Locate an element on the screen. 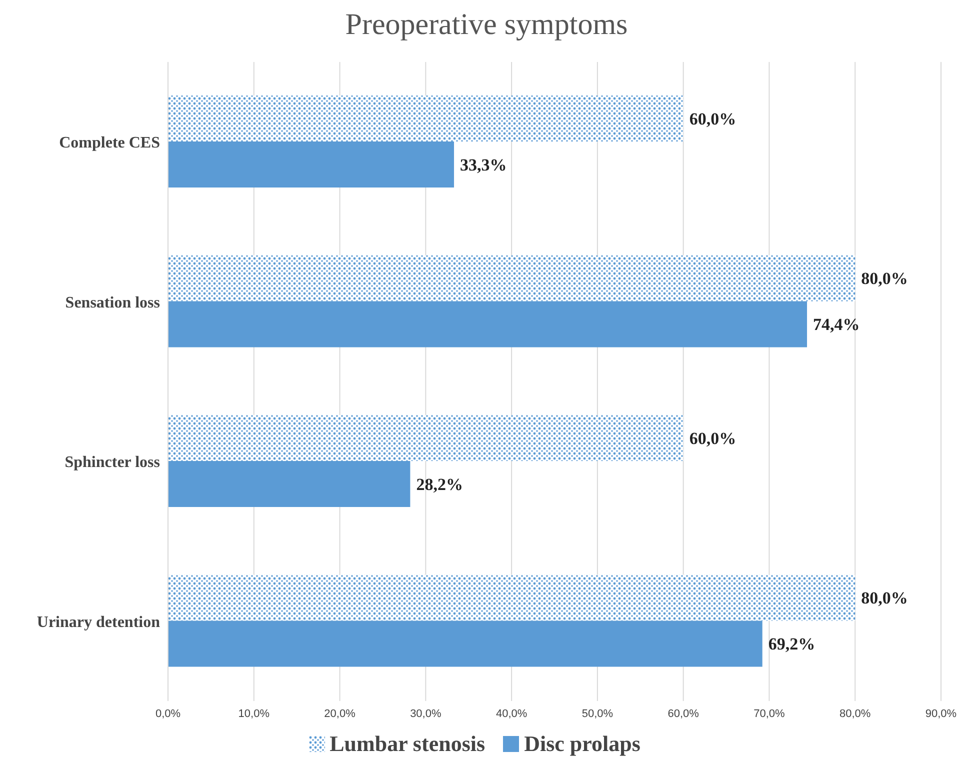 This screenshot has height=777, width=973. data-label: 28,2% is located at coordinates (439, 484).